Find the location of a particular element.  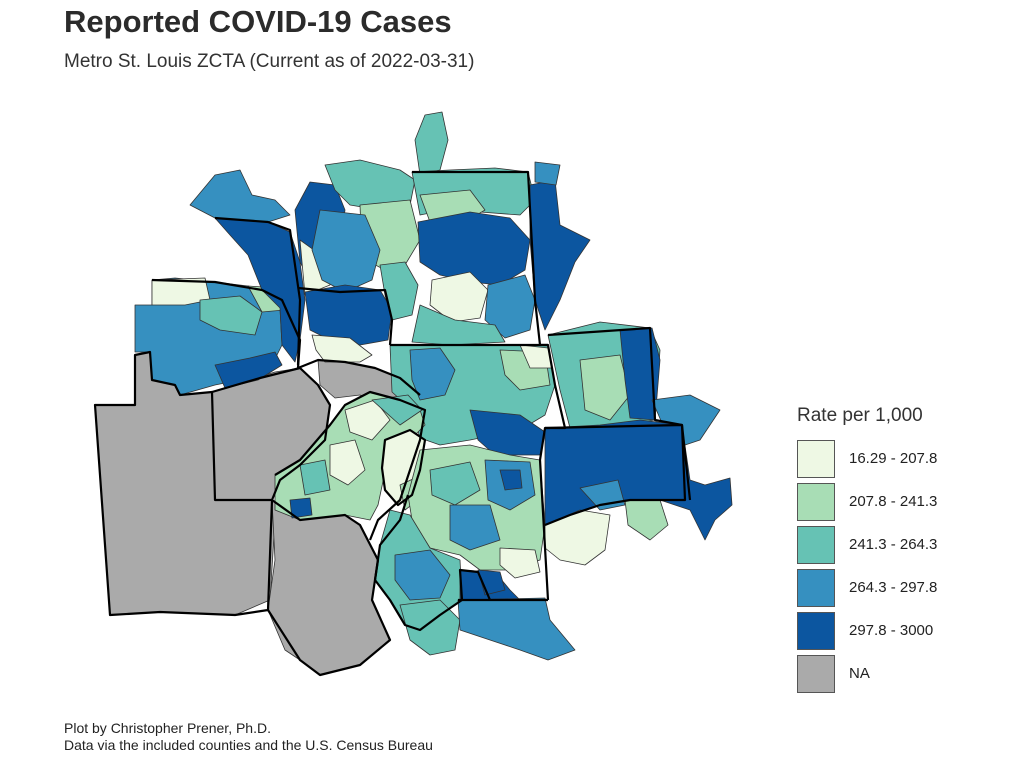

zcta-county-pale1 is located at coordinates (347, 462).